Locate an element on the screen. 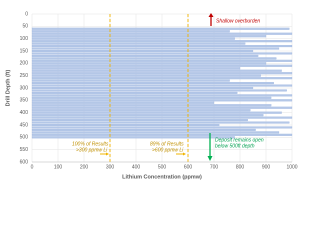 This screenshot has width=320, height=240. annotation: >600 ppmw Li is located at coordinates (168, 150).